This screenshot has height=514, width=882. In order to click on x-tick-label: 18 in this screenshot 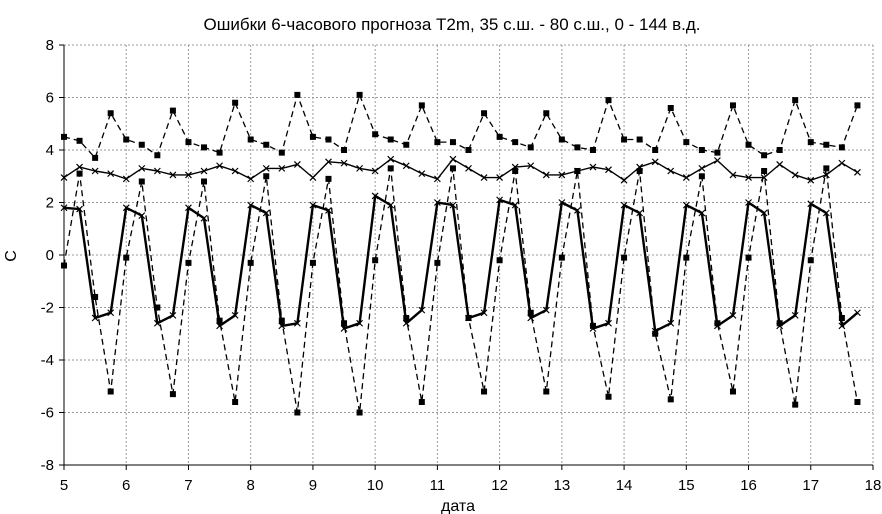, I will do `click(873, 485)`.